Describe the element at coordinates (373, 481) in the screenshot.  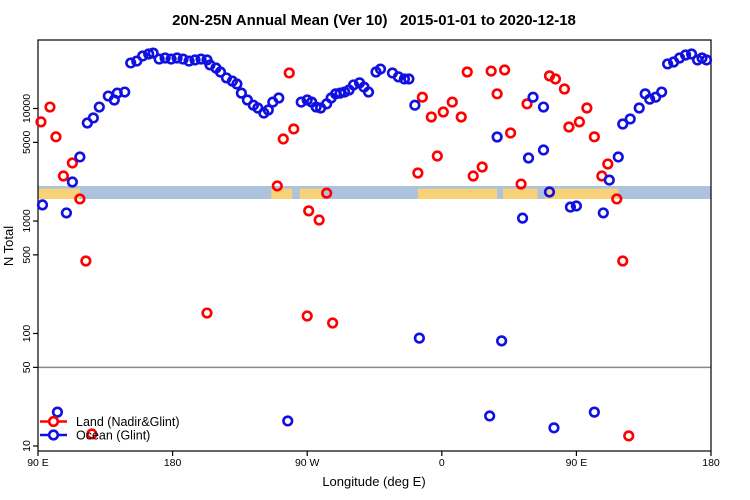
I see `x-axis-label: Longitude (deg E)` at that location.